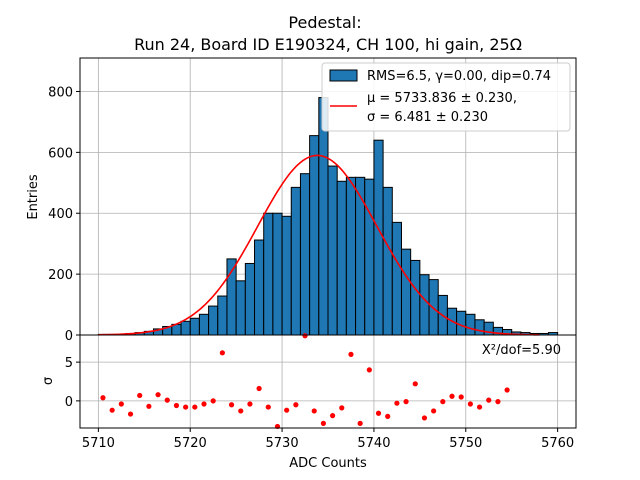 The image size is (640, 480). What do you see at coordinates (60, 153) in the screenshot?
I see `histogram-y-tick-label: 600` at bounding box center [60, 153].